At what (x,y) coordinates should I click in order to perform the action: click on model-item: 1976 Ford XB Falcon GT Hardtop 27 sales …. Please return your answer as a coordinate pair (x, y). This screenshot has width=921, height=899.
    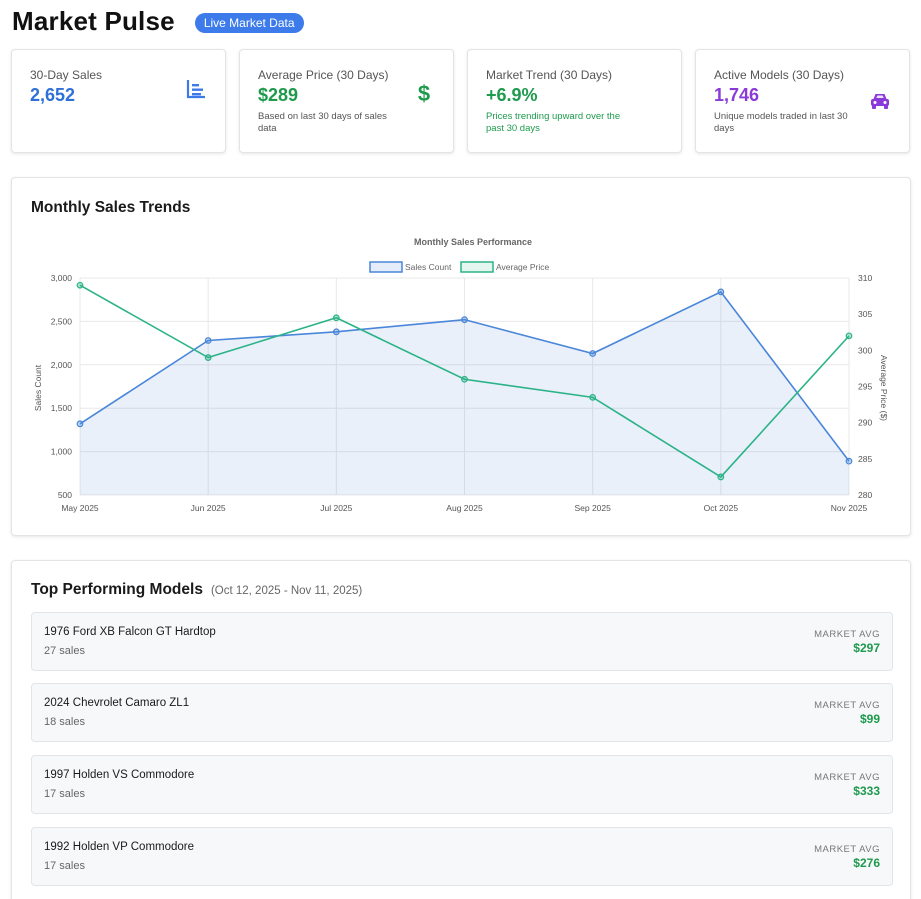
    Looking at the image, I should click on (462, 641).